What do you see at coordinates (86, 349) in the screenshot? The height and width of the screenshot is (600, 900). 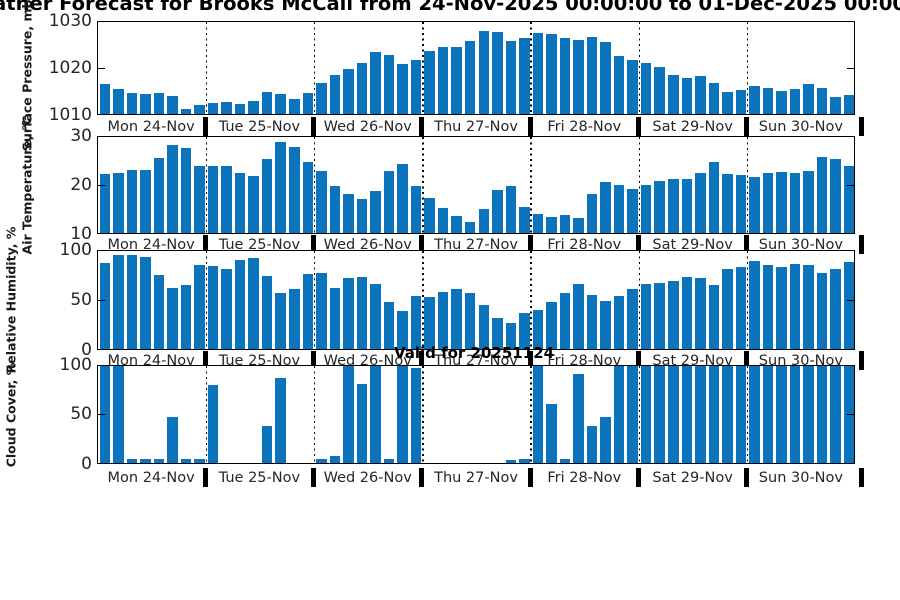 I see `ytick-label: 0` at bounding box center [86, 349].